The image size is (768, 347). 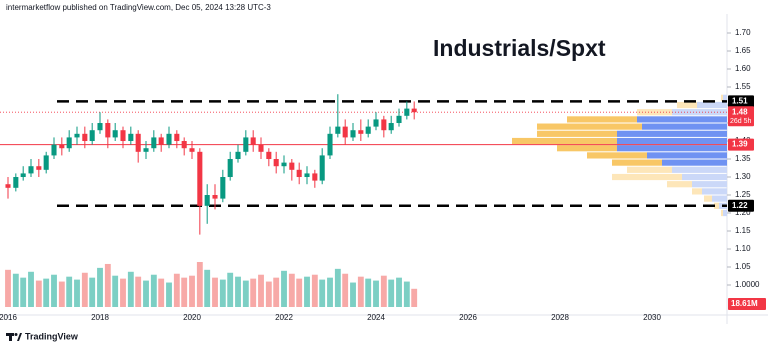 I want to click on x-tick-label: 2024, so click(x=376, y=317).